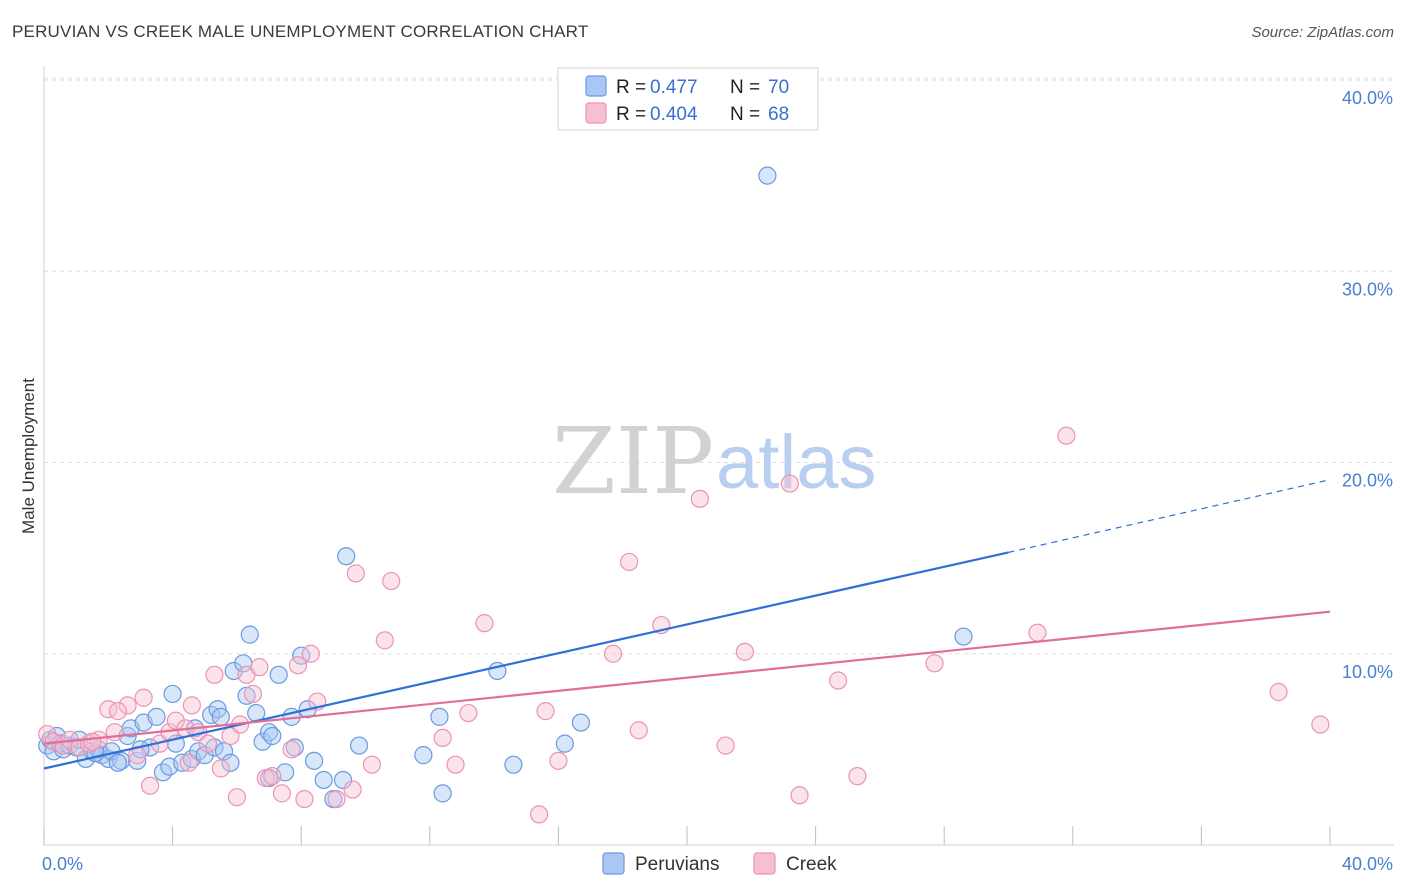  I want to click on source-label: Source: ZipAtlas.com, so click(1322, 32).